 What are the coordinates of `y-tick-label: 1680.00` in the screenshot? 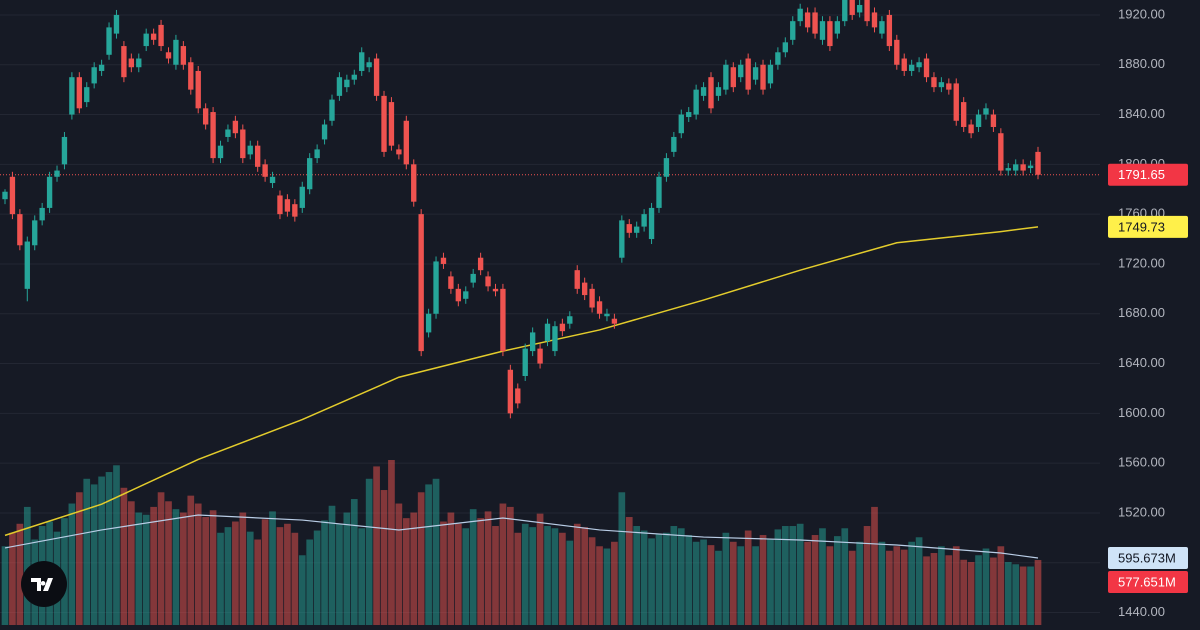 It's located at (1141, 312).